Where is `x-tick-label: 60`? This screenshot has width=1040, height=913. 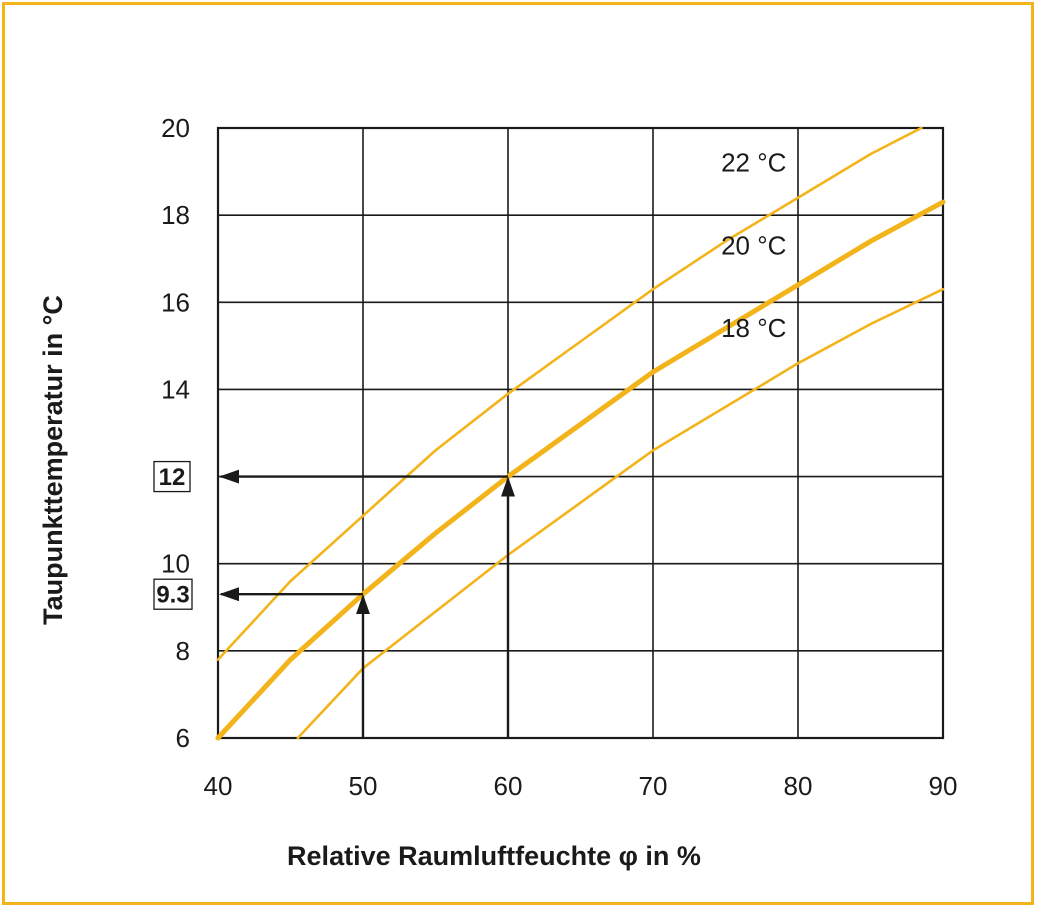 x-tick-label: 60 is located at coordinates (508, 786).